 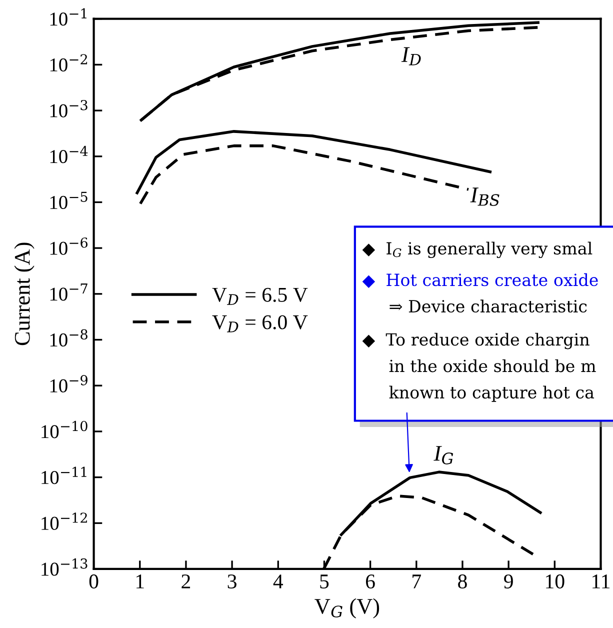 What do you see at coordinates (508, 581) in the screenshot?
I see `x-tick-label: 9` at bounding box center [508, 581].